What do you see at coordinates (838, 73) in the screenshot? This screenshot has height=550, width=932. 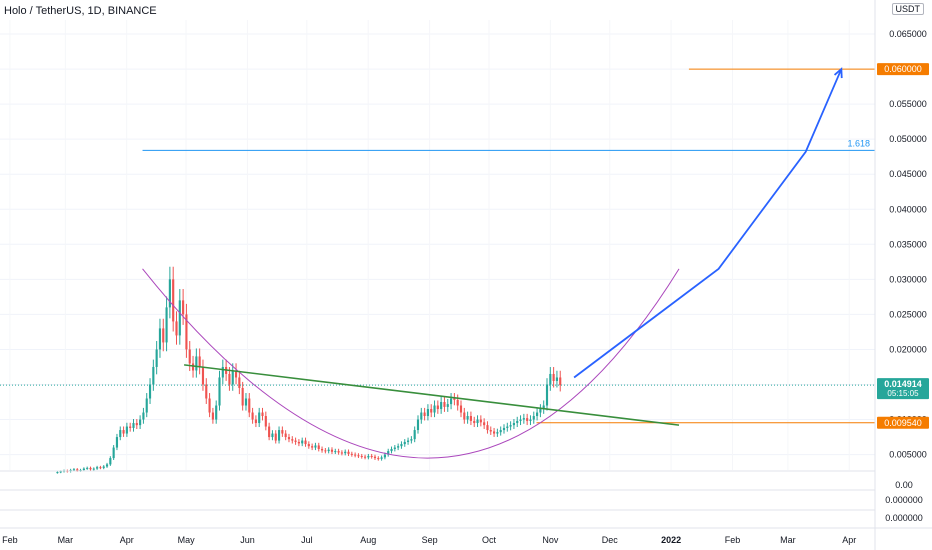 I see `projection-arrowhead` at bounding box center [838, 73].